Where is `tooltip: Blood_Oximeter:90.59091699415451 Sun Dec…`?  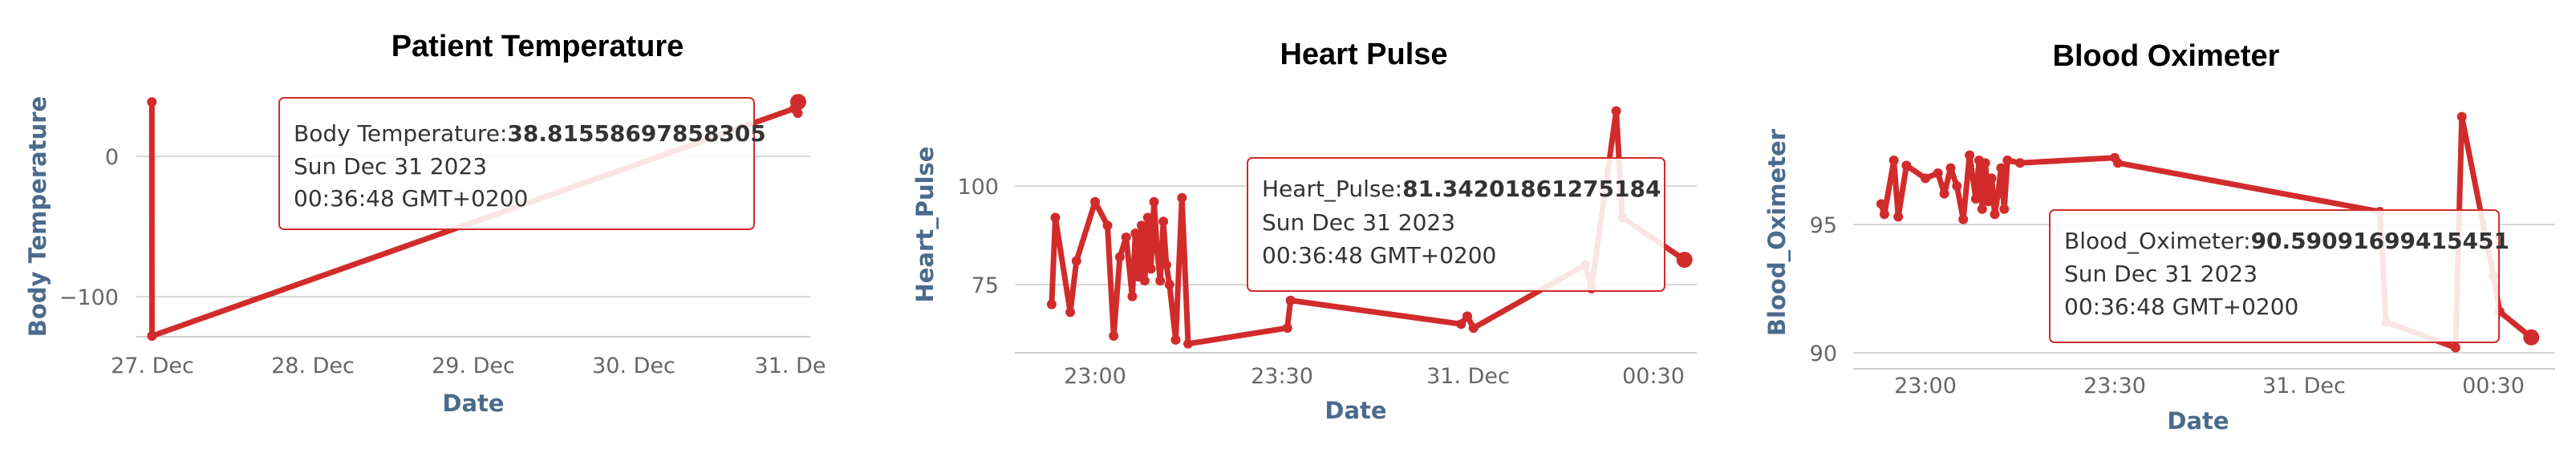
tooltip: Blood_Oximeter:90.59091699415451 Sun Dec… is located at coordinates (2279, 276).